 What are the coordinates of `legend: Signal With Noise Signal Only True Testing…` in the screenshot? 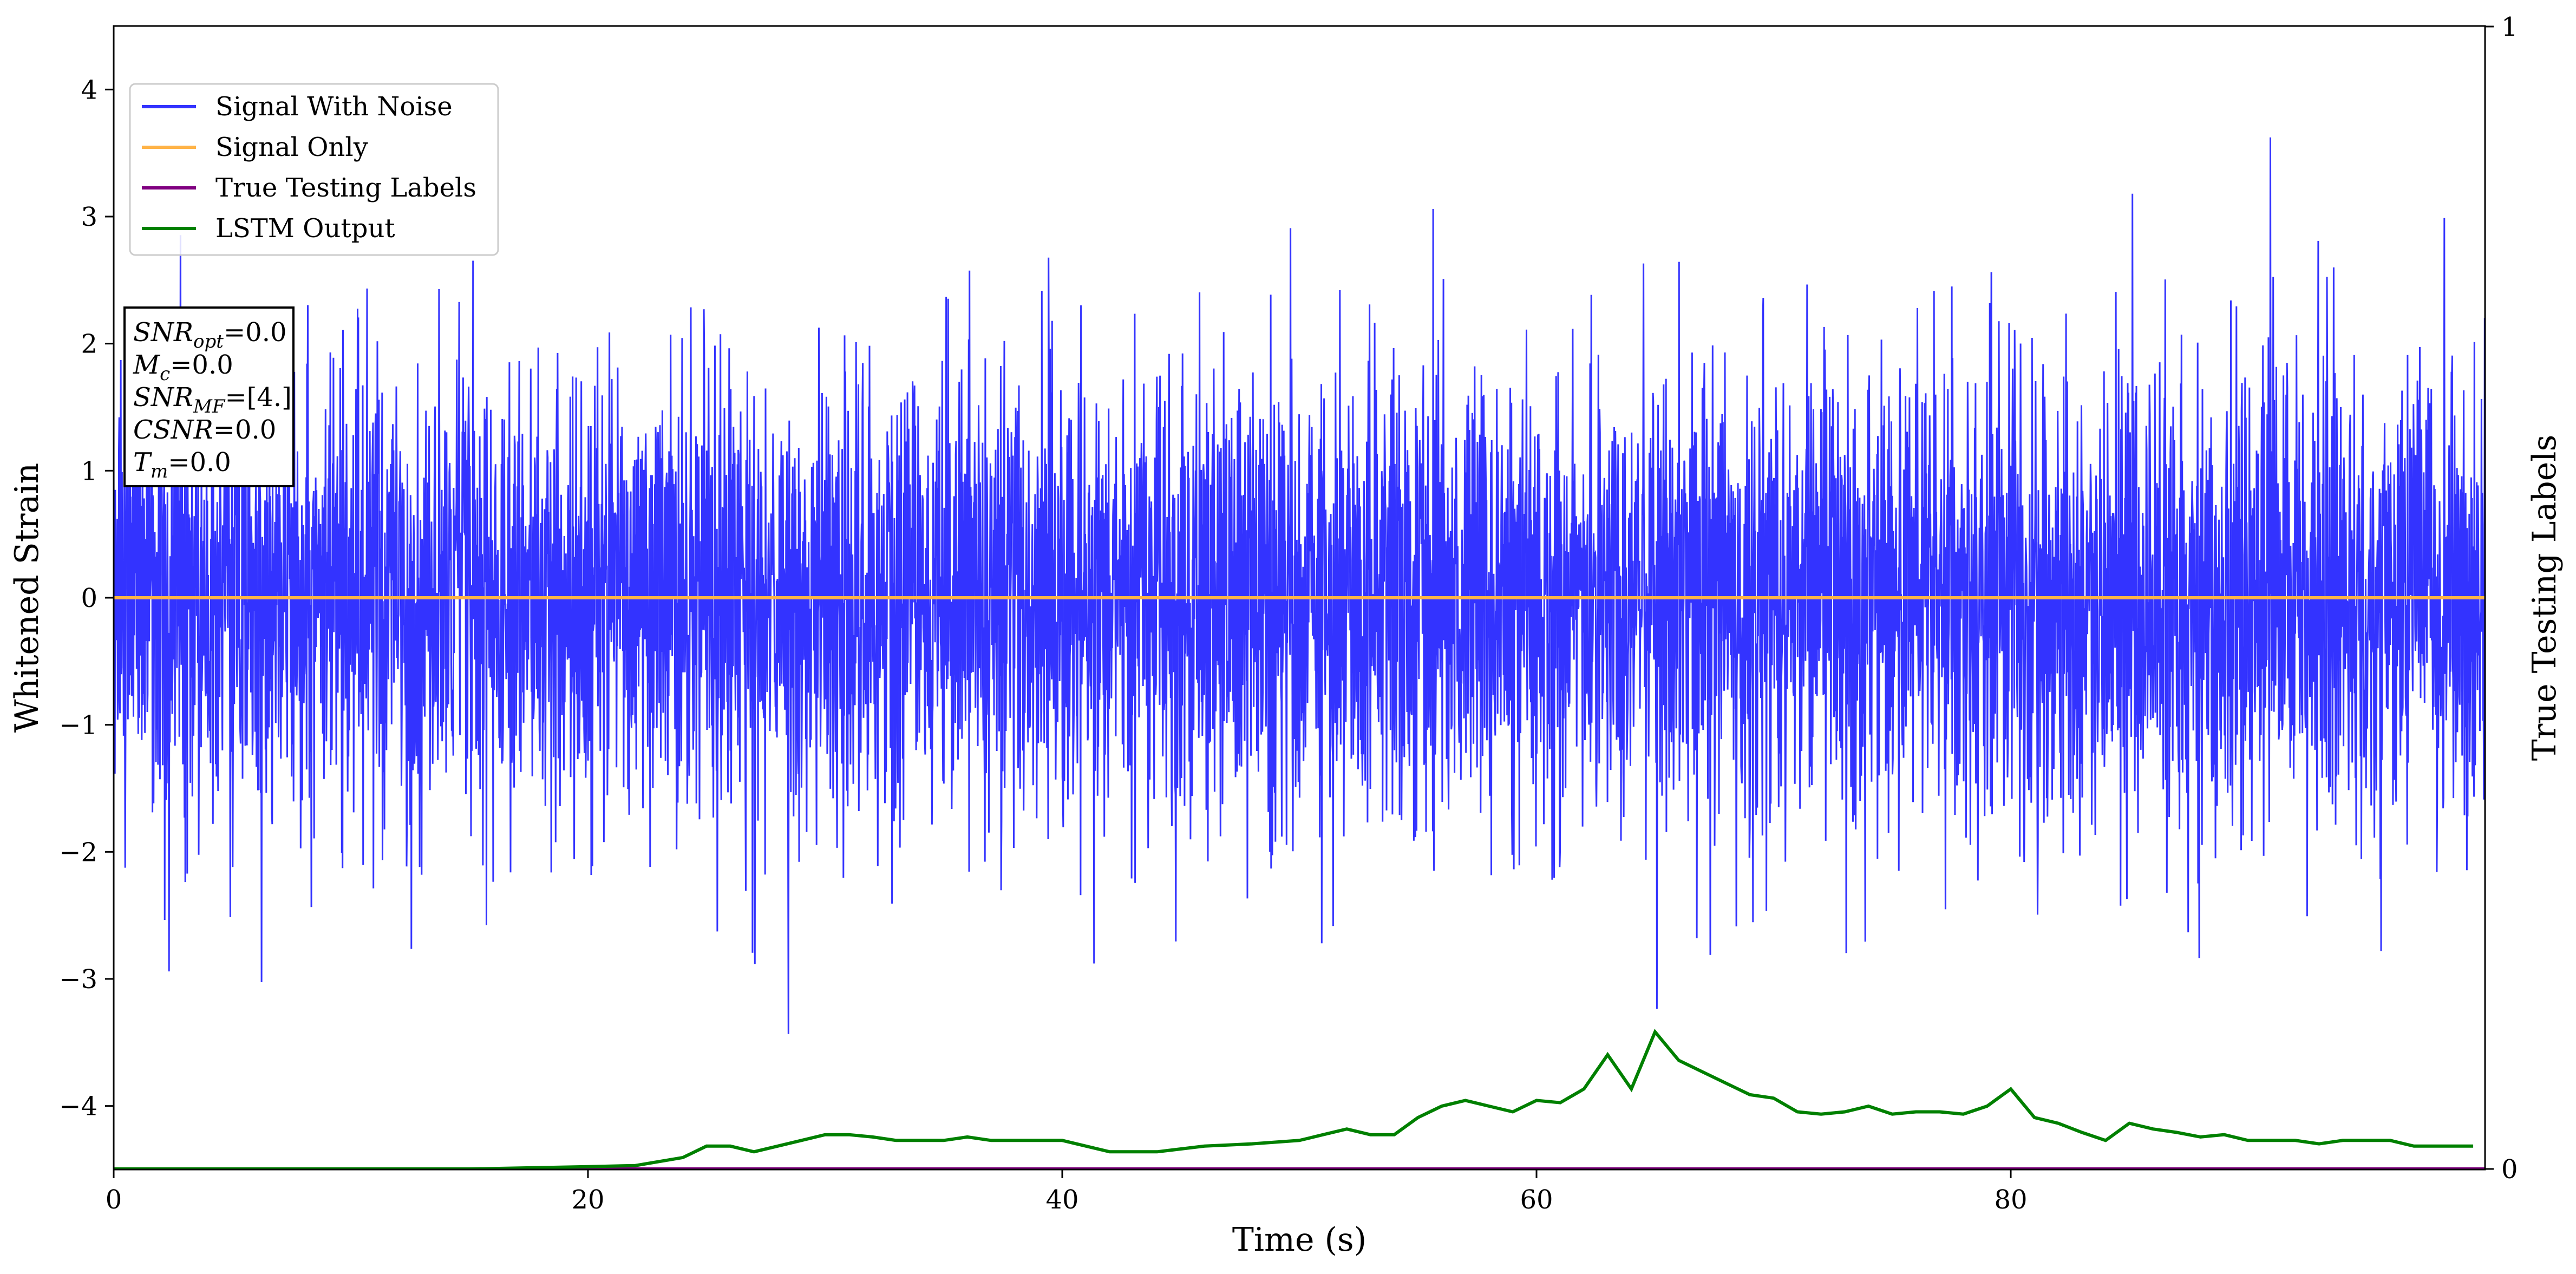 It's located at (314, 169).